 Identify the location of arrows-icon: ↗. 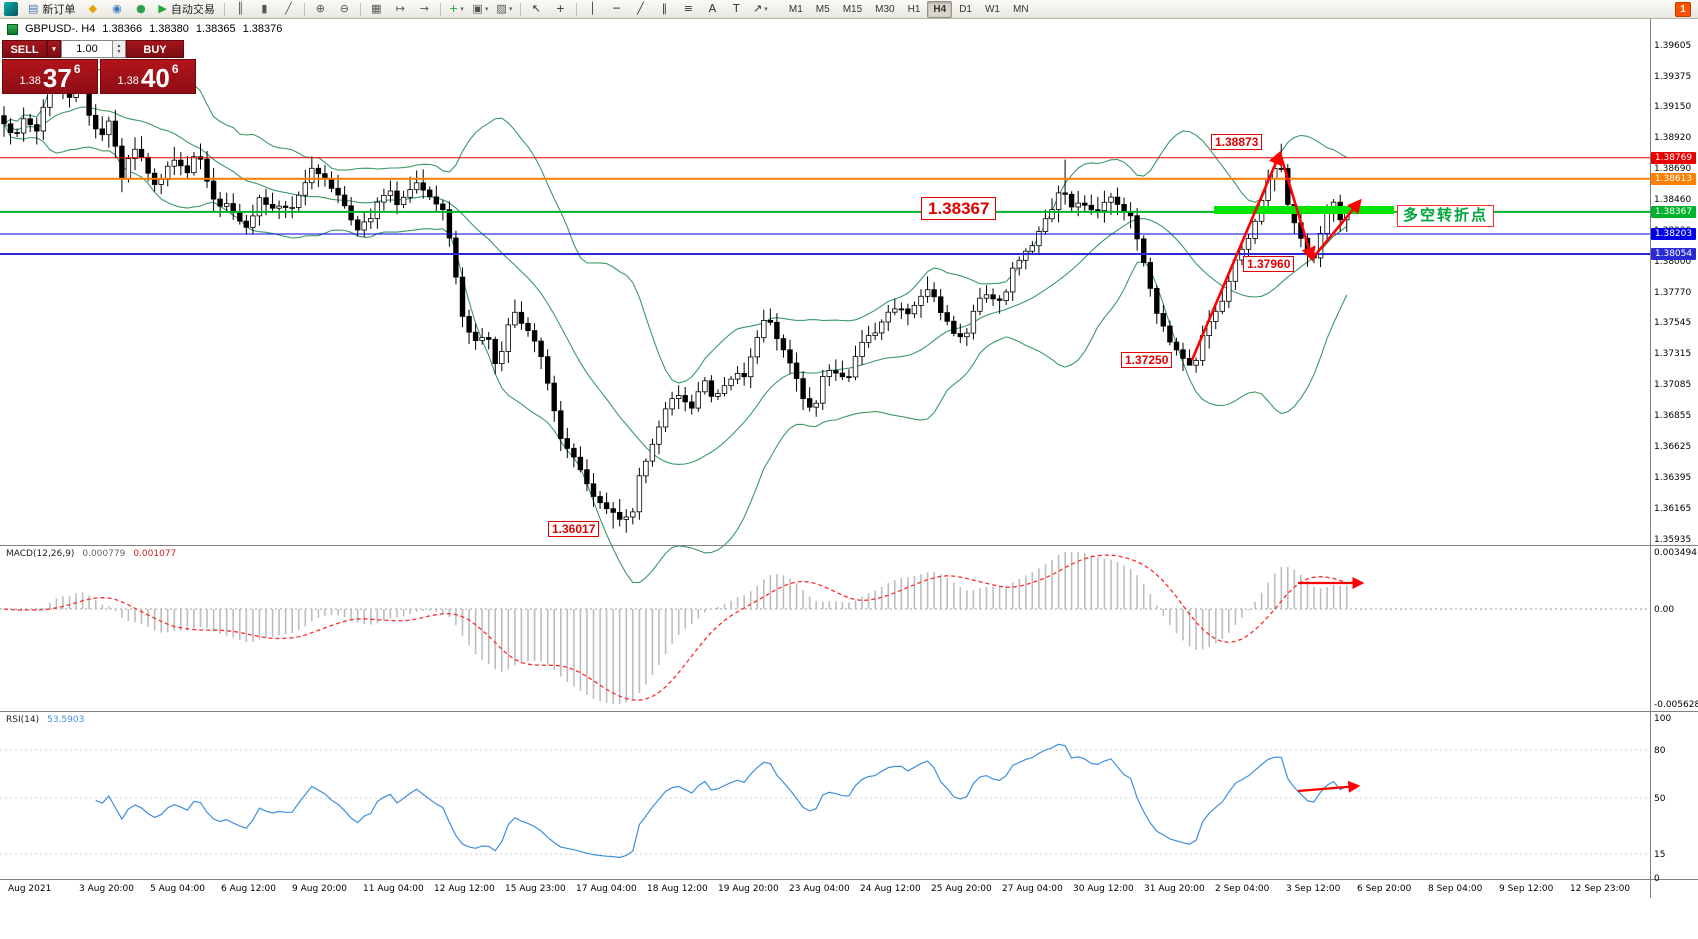
(758, 8).